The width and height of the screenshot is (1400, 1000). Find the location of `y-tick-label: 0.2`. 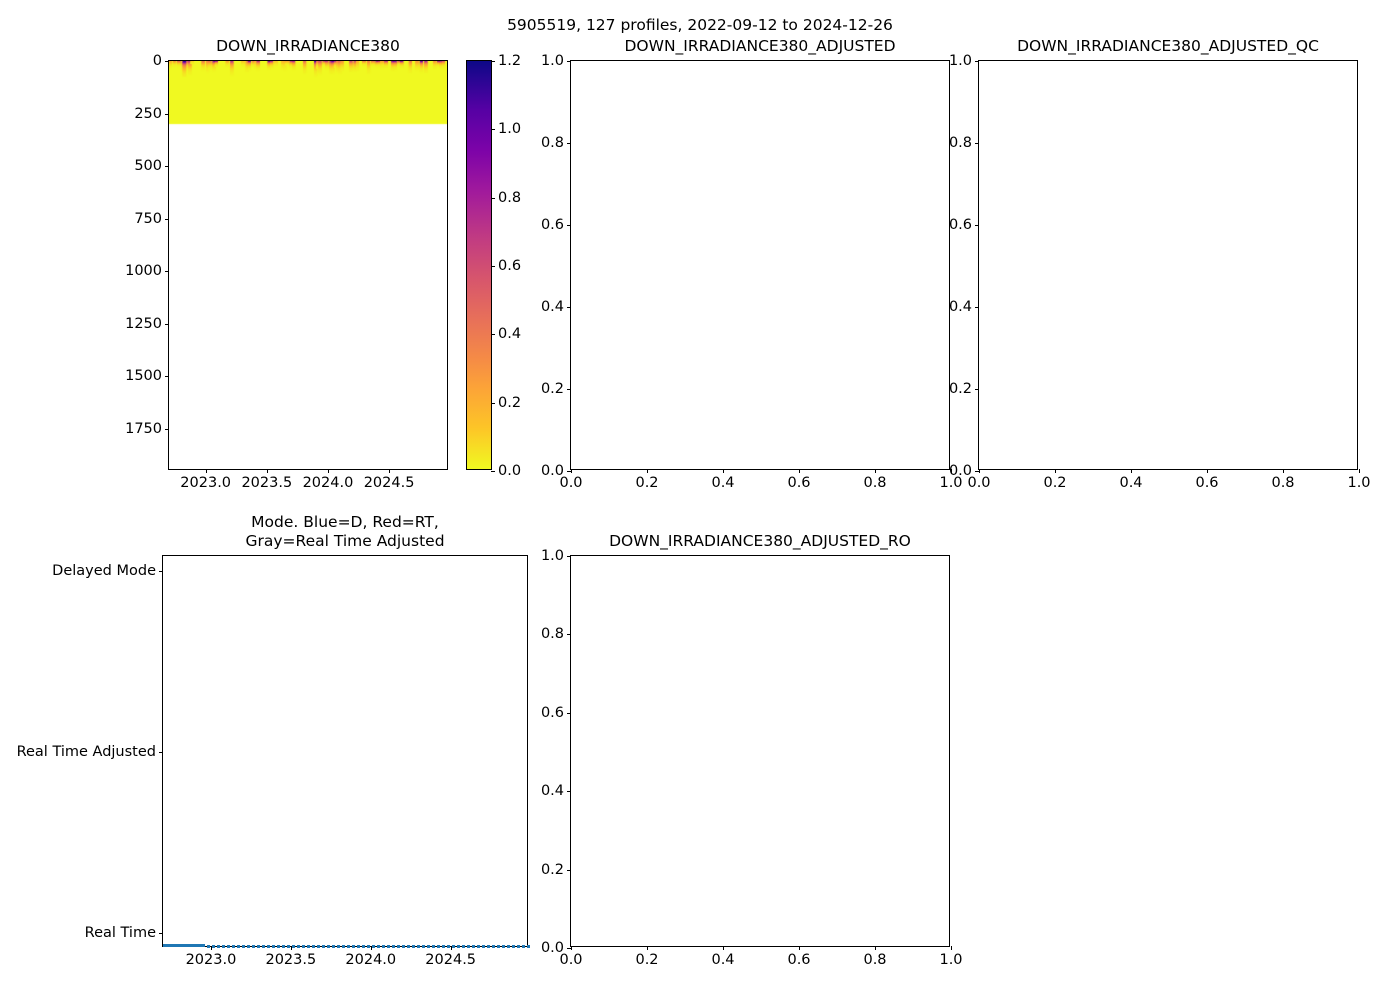

y-tick-label: 0.2 is located at coordinates (552, 869).